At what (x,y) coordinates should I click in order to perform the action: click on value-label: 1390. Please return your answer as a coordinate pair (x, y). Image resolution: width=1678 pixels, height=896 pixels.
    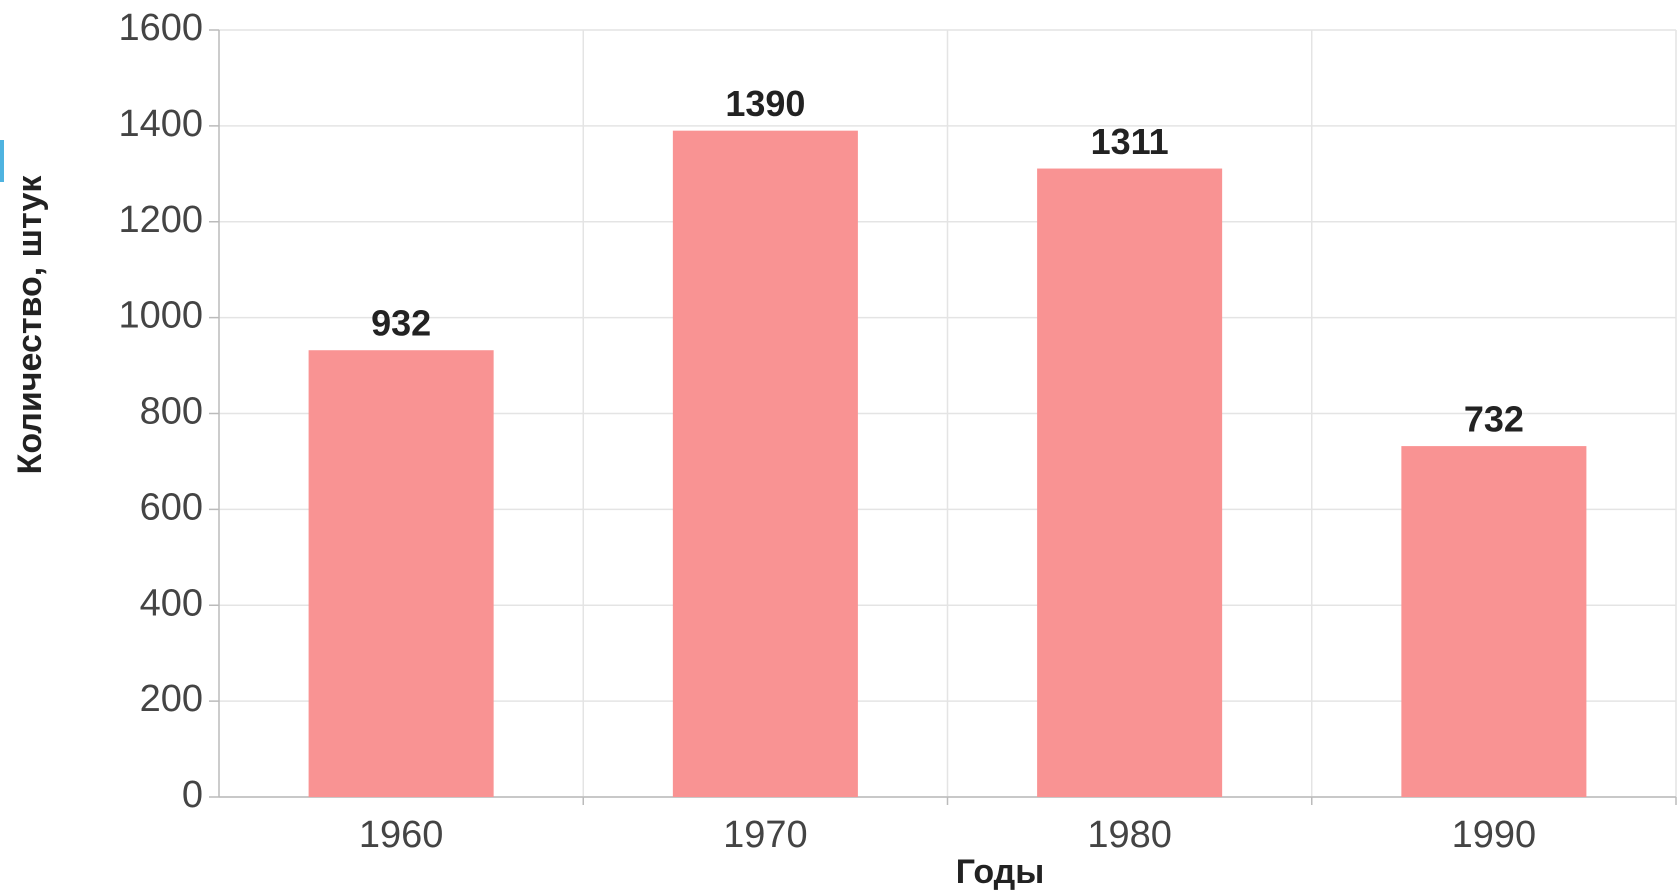
    Looking at the image, I should click on (765, 103).